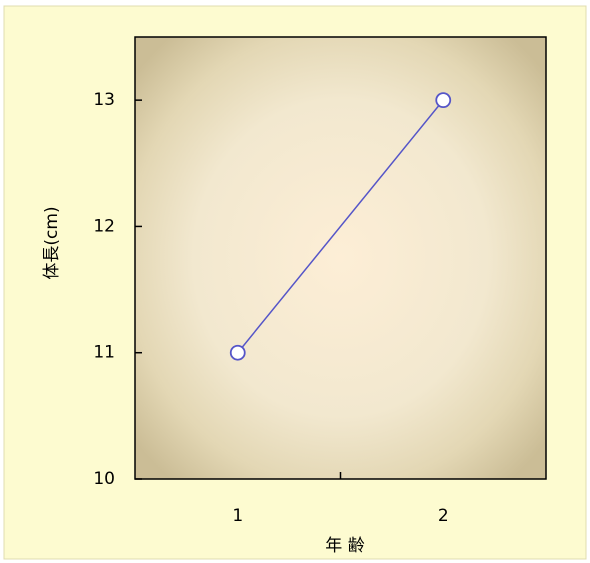 The height and width of the screenshot is (563, 590). Describe the element at coordinates (104, 100) in the screenshot. I see `y-tick-label: 13` at that location.